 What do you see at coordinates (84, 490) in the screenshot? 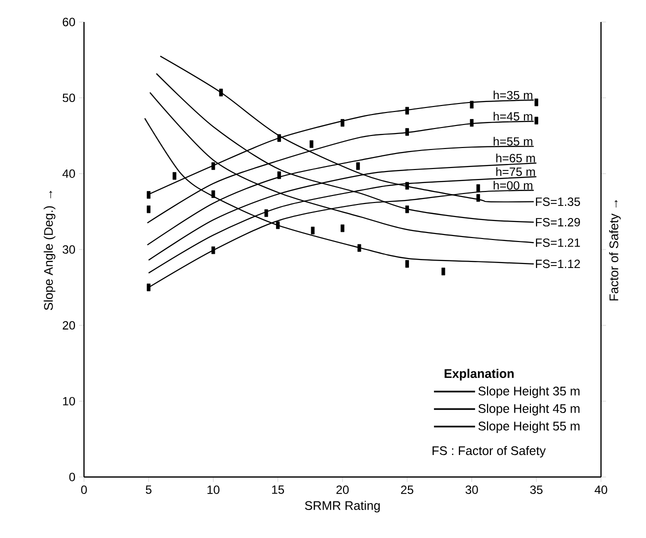
I see `x-tick-label: 0` at bounding box center [84, 490].